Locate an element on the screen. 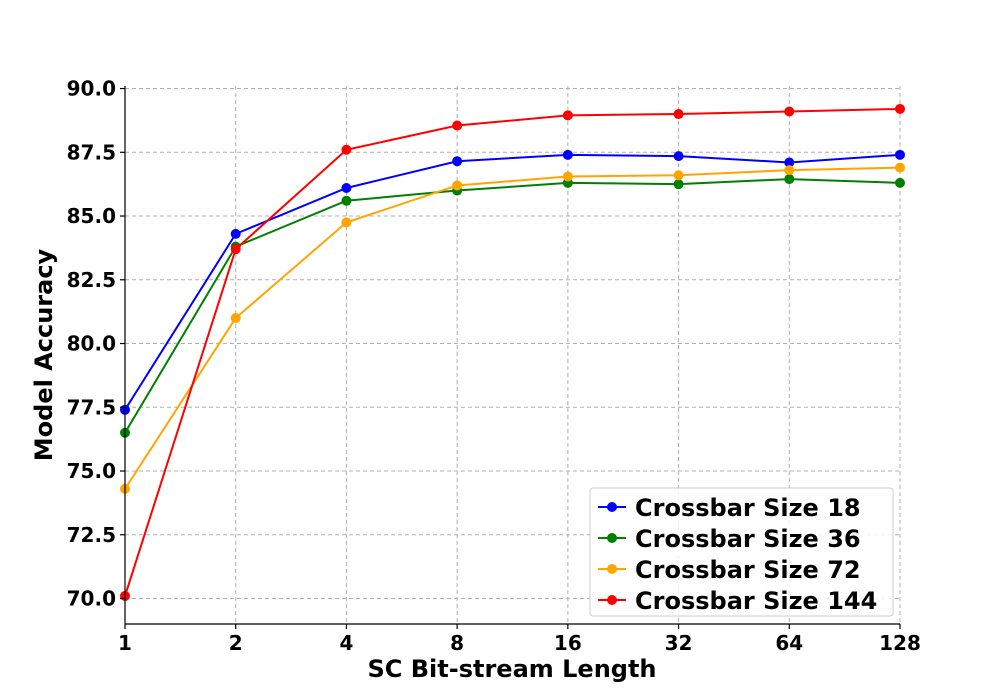 The height and width of the screenshot is (700, 1000). legend-label: Crossbar Size 36 is located at coordinates (748, 539).